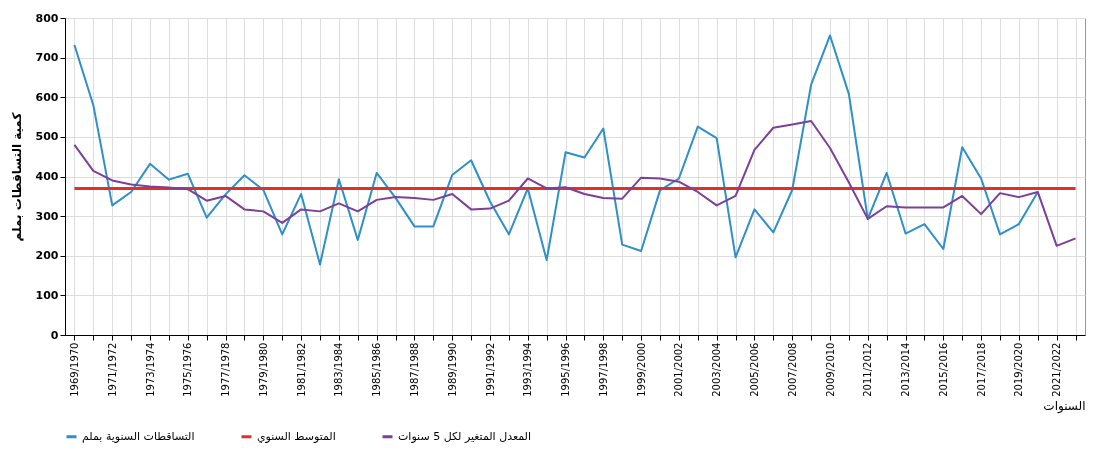  Describe the element at coordinates (188, 369) in the screenshot. I see `x-tick-label: 1975/1976` at that location.